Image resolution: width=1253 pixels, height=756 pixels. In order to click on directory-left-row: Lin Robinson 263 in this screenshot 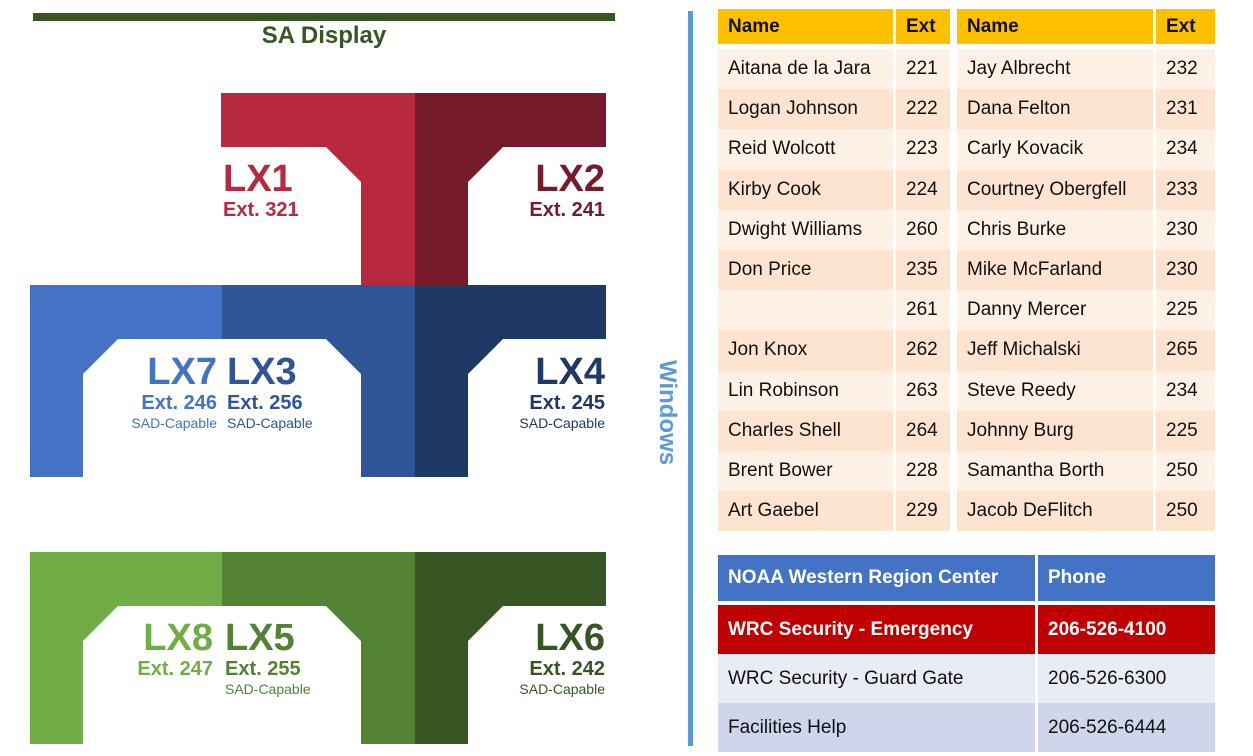, I will do `click(834, 390)`.